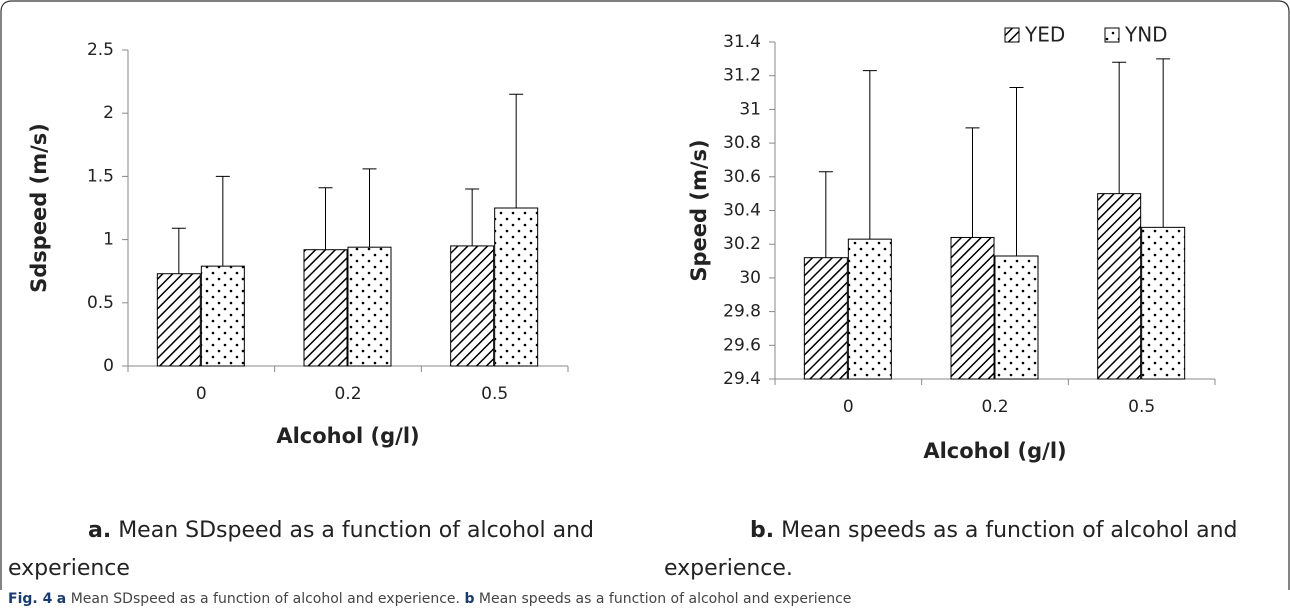  Describe the element at coordinates (742, 244) in the screenshot. I see `y-tick-label: 30.2` at that location.